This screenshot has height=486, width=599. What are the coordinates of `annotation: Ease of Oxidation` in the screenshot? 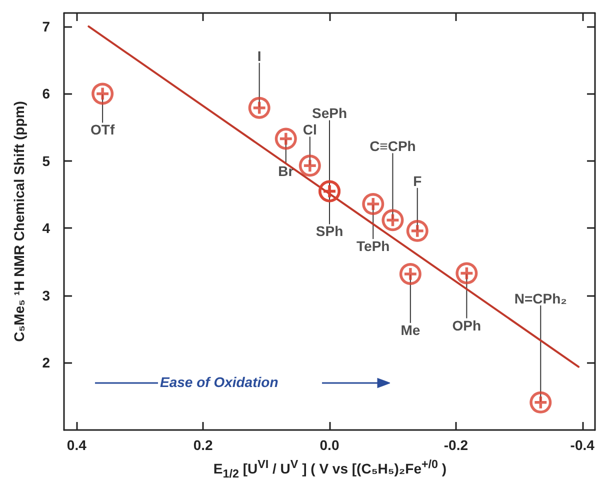 It's located at (219, 382).